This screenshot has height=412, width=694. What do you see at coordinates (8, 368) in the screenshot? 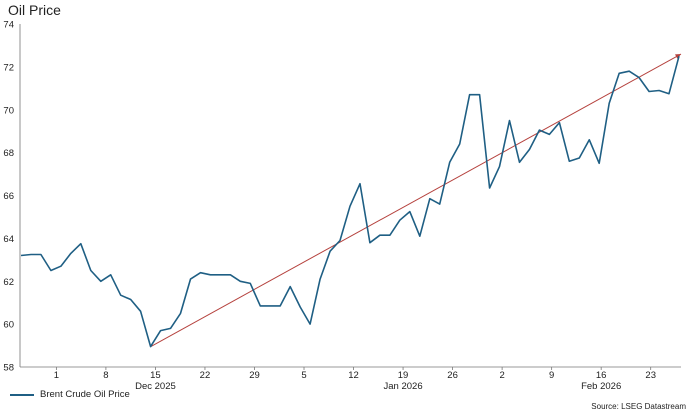
I see `y-tick-label: 58` at bounding box center [8, 368].